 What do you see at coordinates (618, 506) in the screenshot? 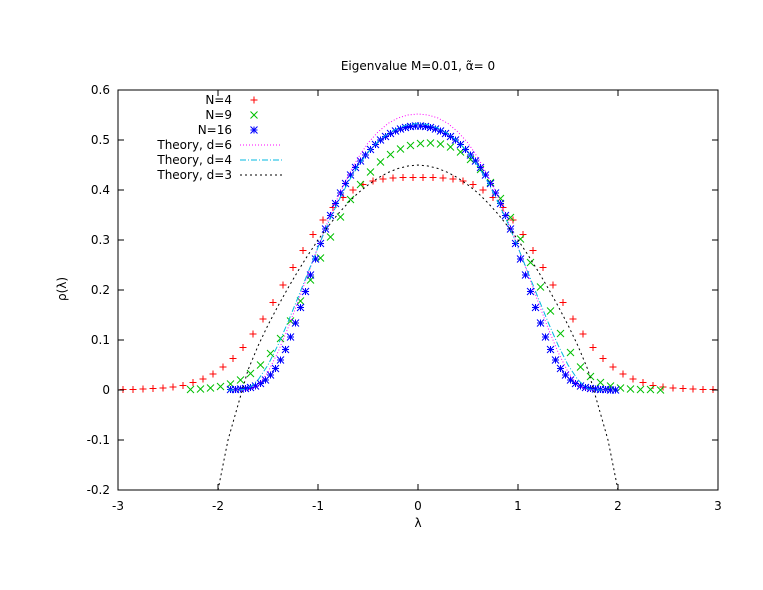
I see `x-tick-label: 2` at bounding box center [618, 506].